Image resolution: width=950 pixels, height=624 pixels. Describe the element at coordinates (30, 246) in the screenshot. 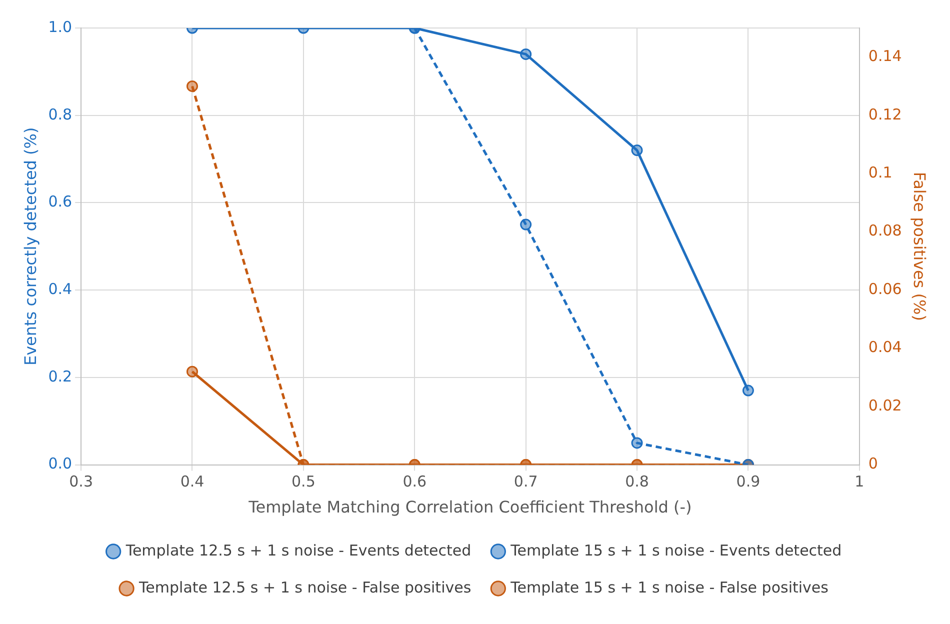

I see `y-axis-title: Events correctly detected (%)` at that location.